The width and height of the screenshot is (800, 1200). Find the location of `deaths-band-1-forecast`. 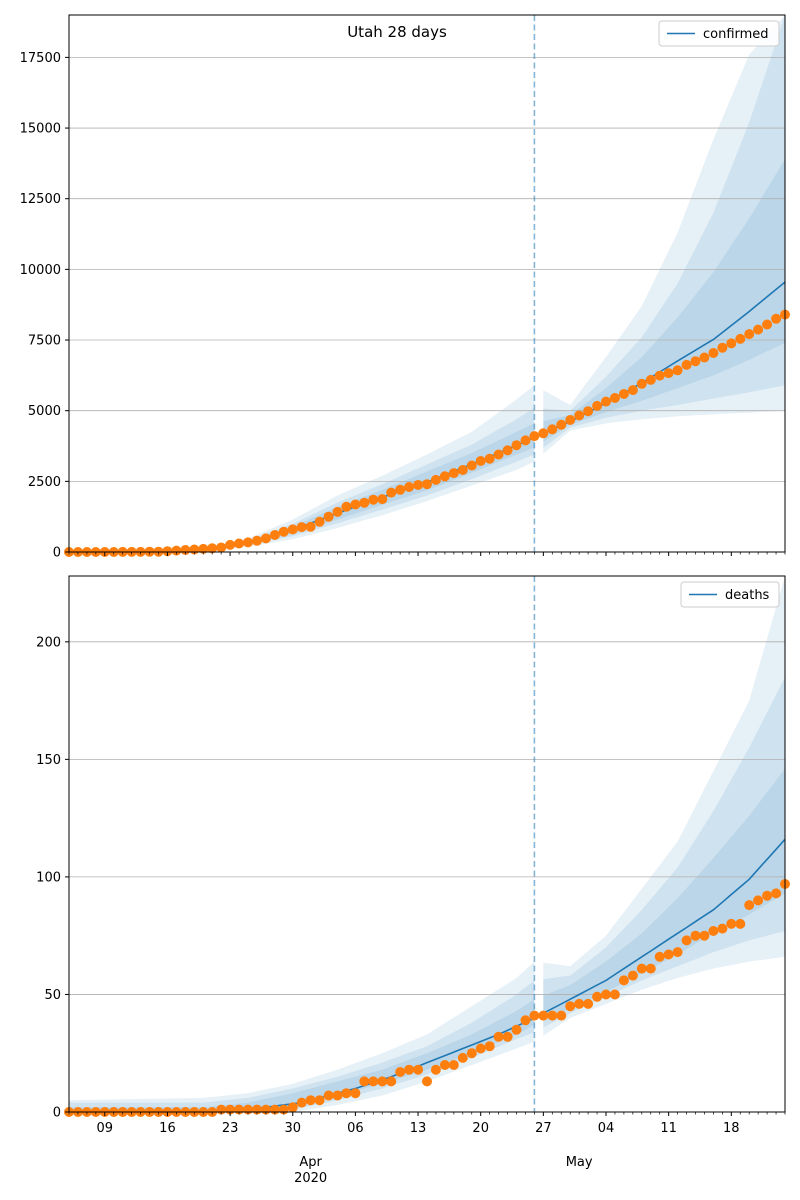

deaths-band-1-forecast is located at coordinates (664, 806).